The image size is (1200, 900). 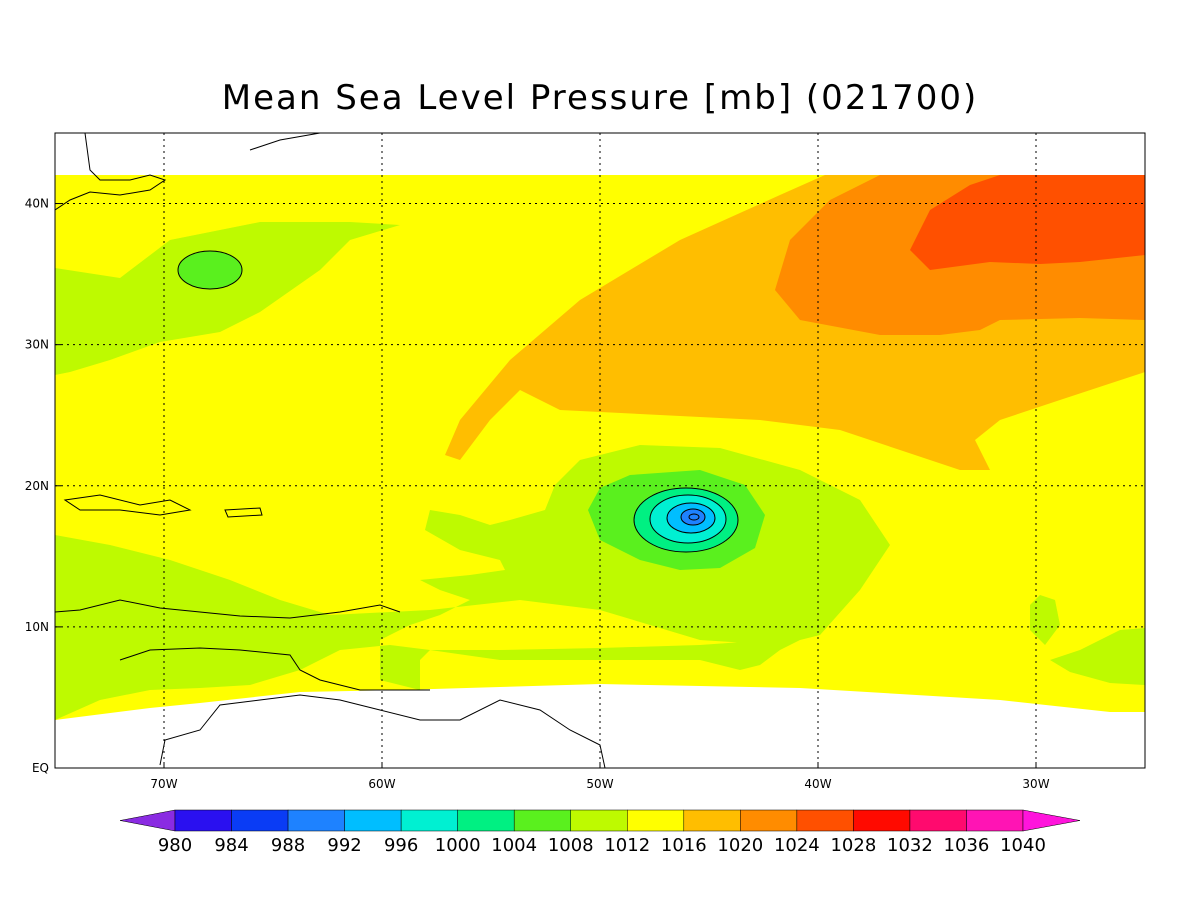 What do you see at coordinates (381, 784) in the screenshot?
I see `lon-tick-label: 60W` at bounding box center [381, 784].